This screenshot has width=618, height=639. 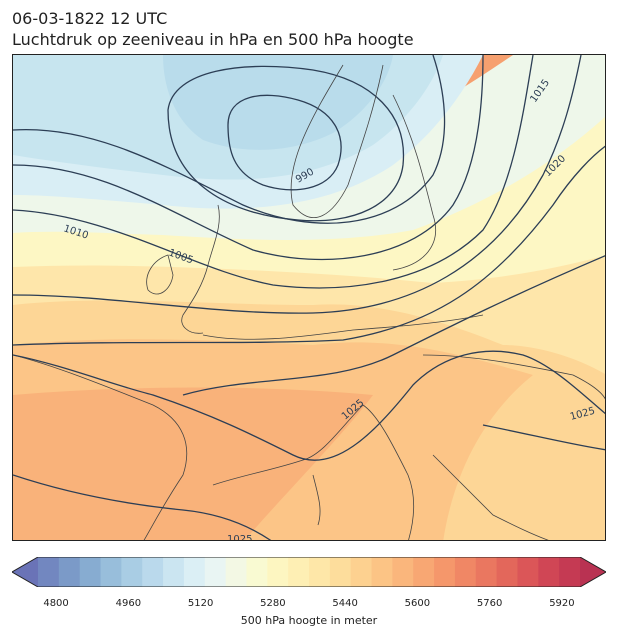 What do you see at coordinates (273, 603) in the screenshot?
I see `colorbar-tick-label: 5280` at bounding box center [273, 603].